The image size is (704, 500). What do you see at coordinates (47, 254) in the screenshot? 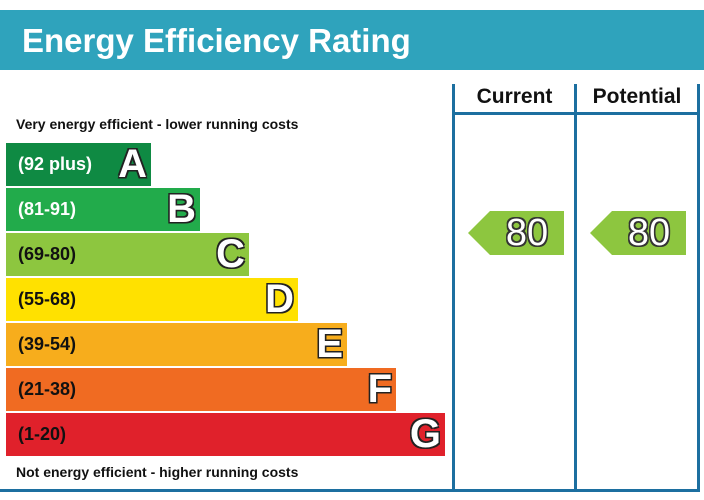
I see `band-range-label: (69-80)` at bounding box center [47, 254].